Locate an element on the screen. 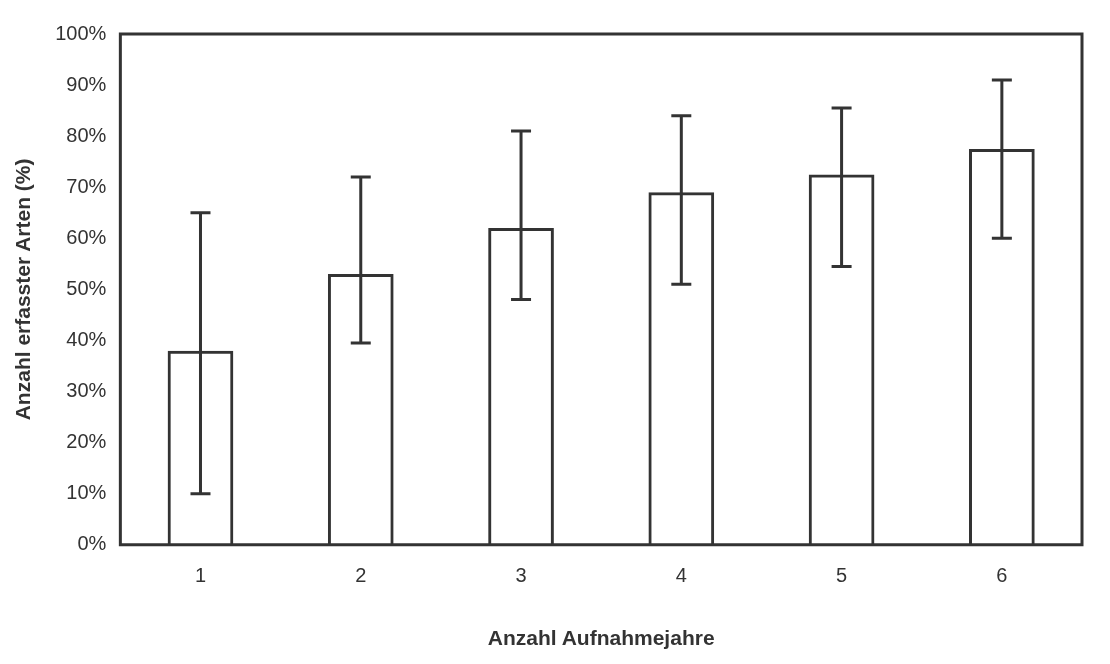  y-tick-label: 30% is located at coordinates (86, 390).